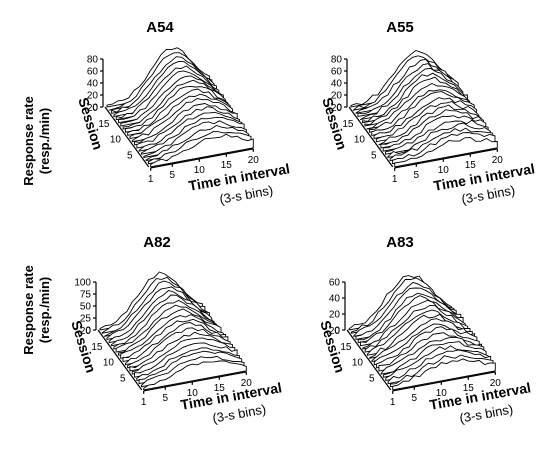  Describe the element at coordinates (28, 310) in the screenshot. I see `response-rate-label-bottom: Response rate` at that location.